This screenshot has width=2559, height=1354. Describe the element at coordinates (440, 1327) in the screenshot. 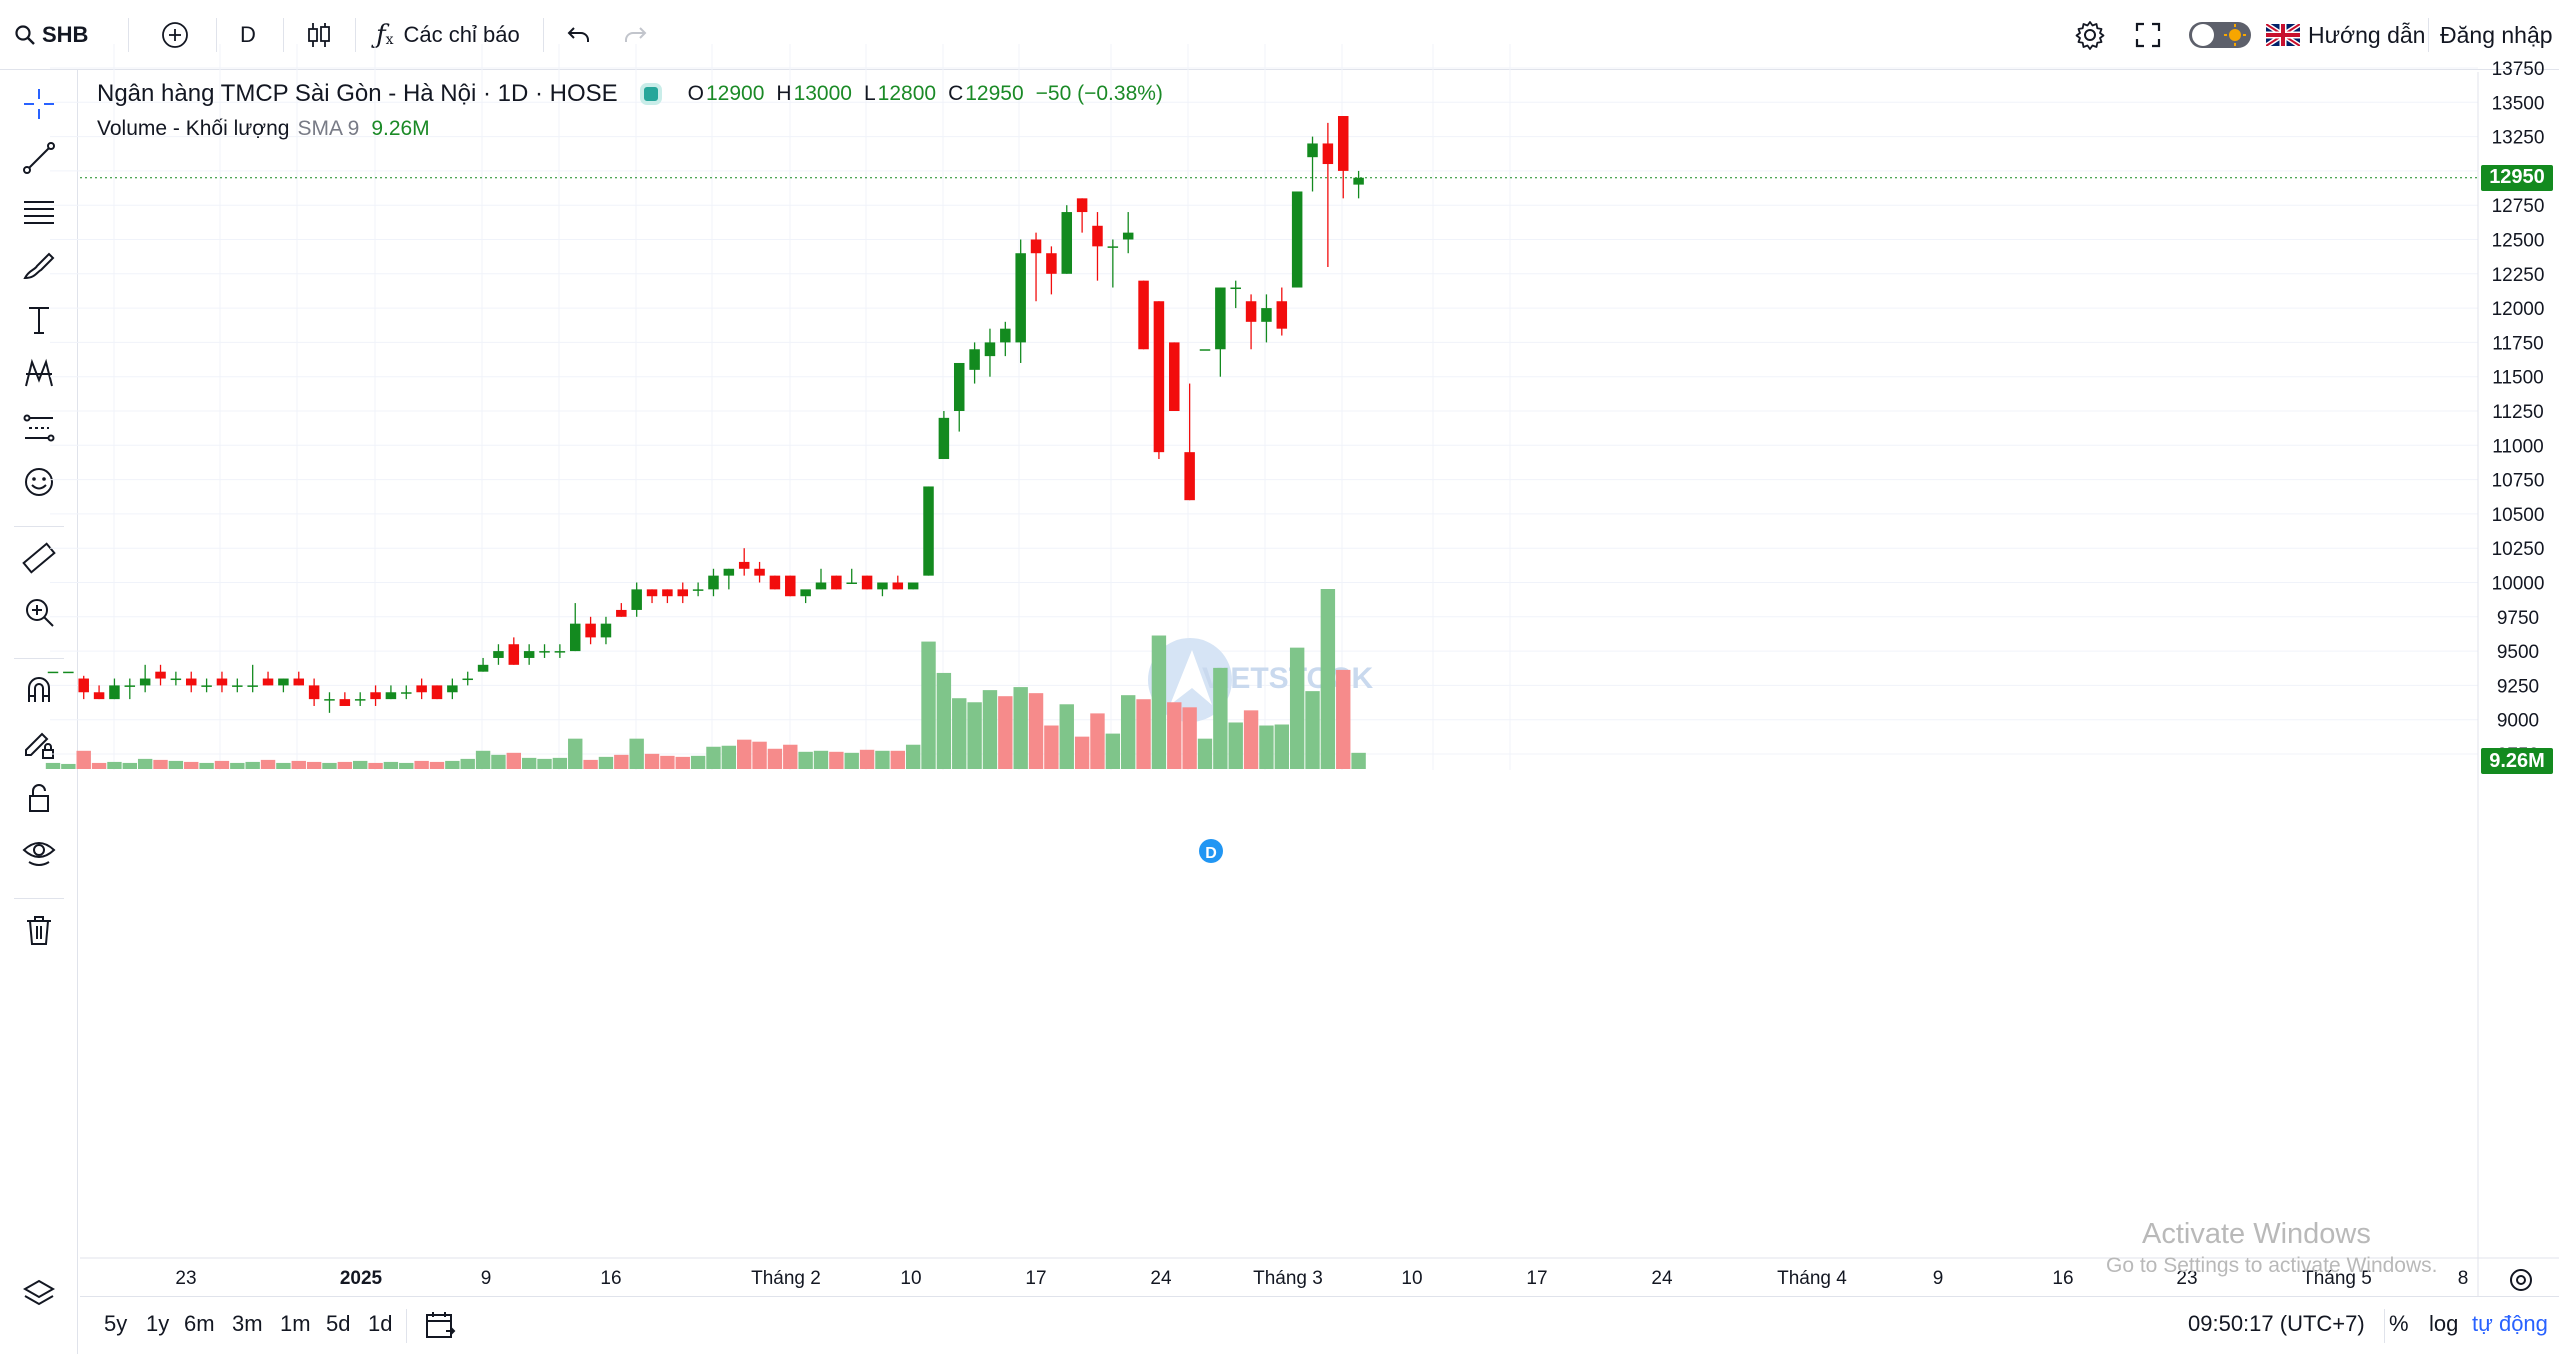

I see `goto-date-button` at that location.